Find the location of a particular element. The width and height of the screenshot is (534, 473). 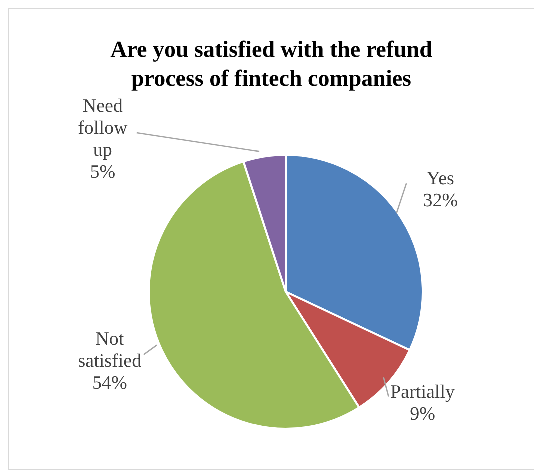

slice-label: Partially is located at coordinates (423, 393).